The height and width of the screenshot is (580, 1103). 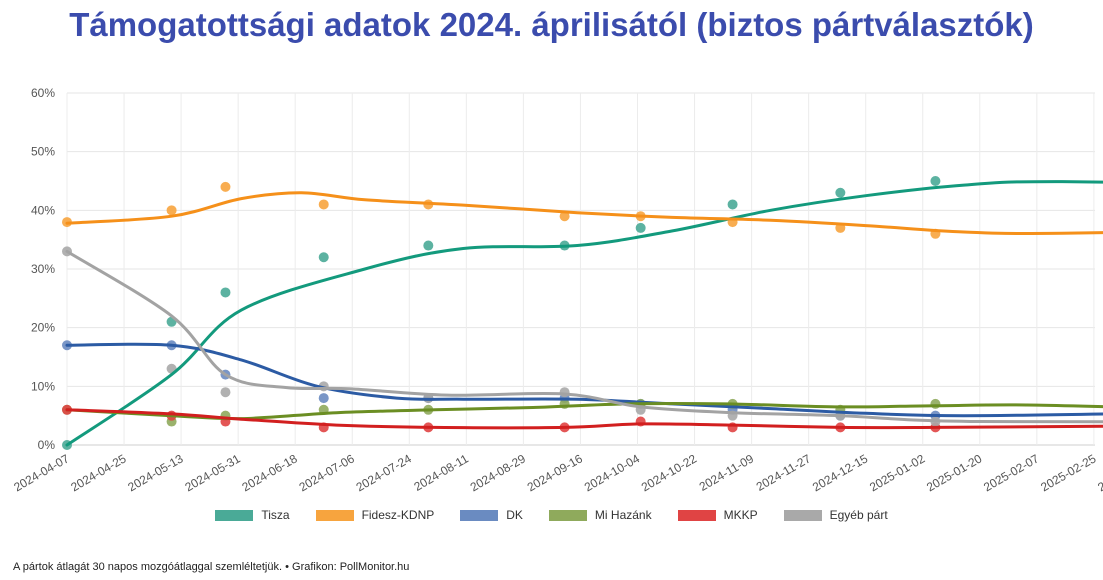 I want to click on line-mkkp, so click(x=584, y=419).